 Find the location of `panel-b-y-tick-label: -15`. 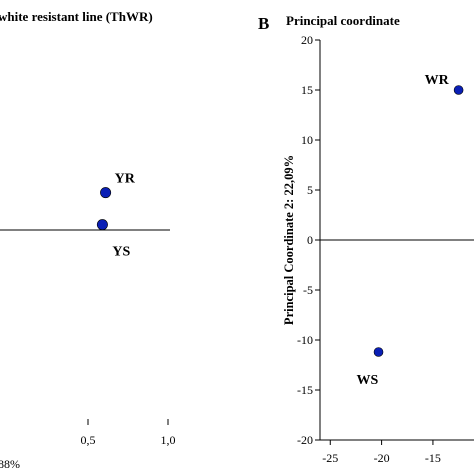

panel-b-y-tick-label: -15 is located at coordinates (305, 390).